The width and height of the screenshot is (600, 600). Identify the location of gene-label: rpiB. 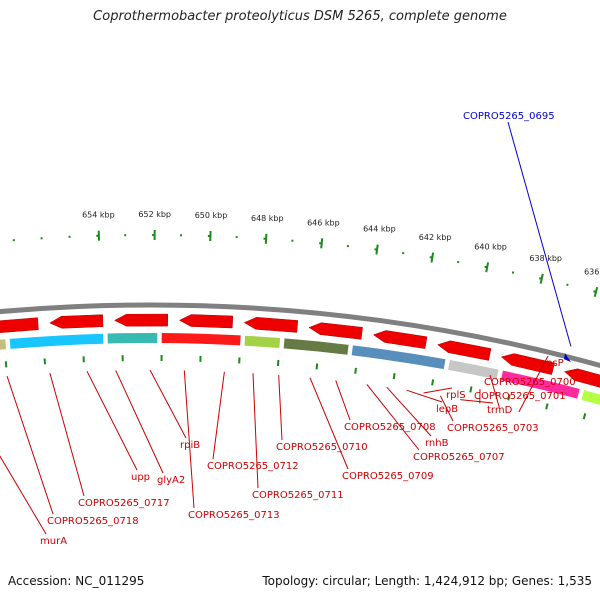
(190, 445).